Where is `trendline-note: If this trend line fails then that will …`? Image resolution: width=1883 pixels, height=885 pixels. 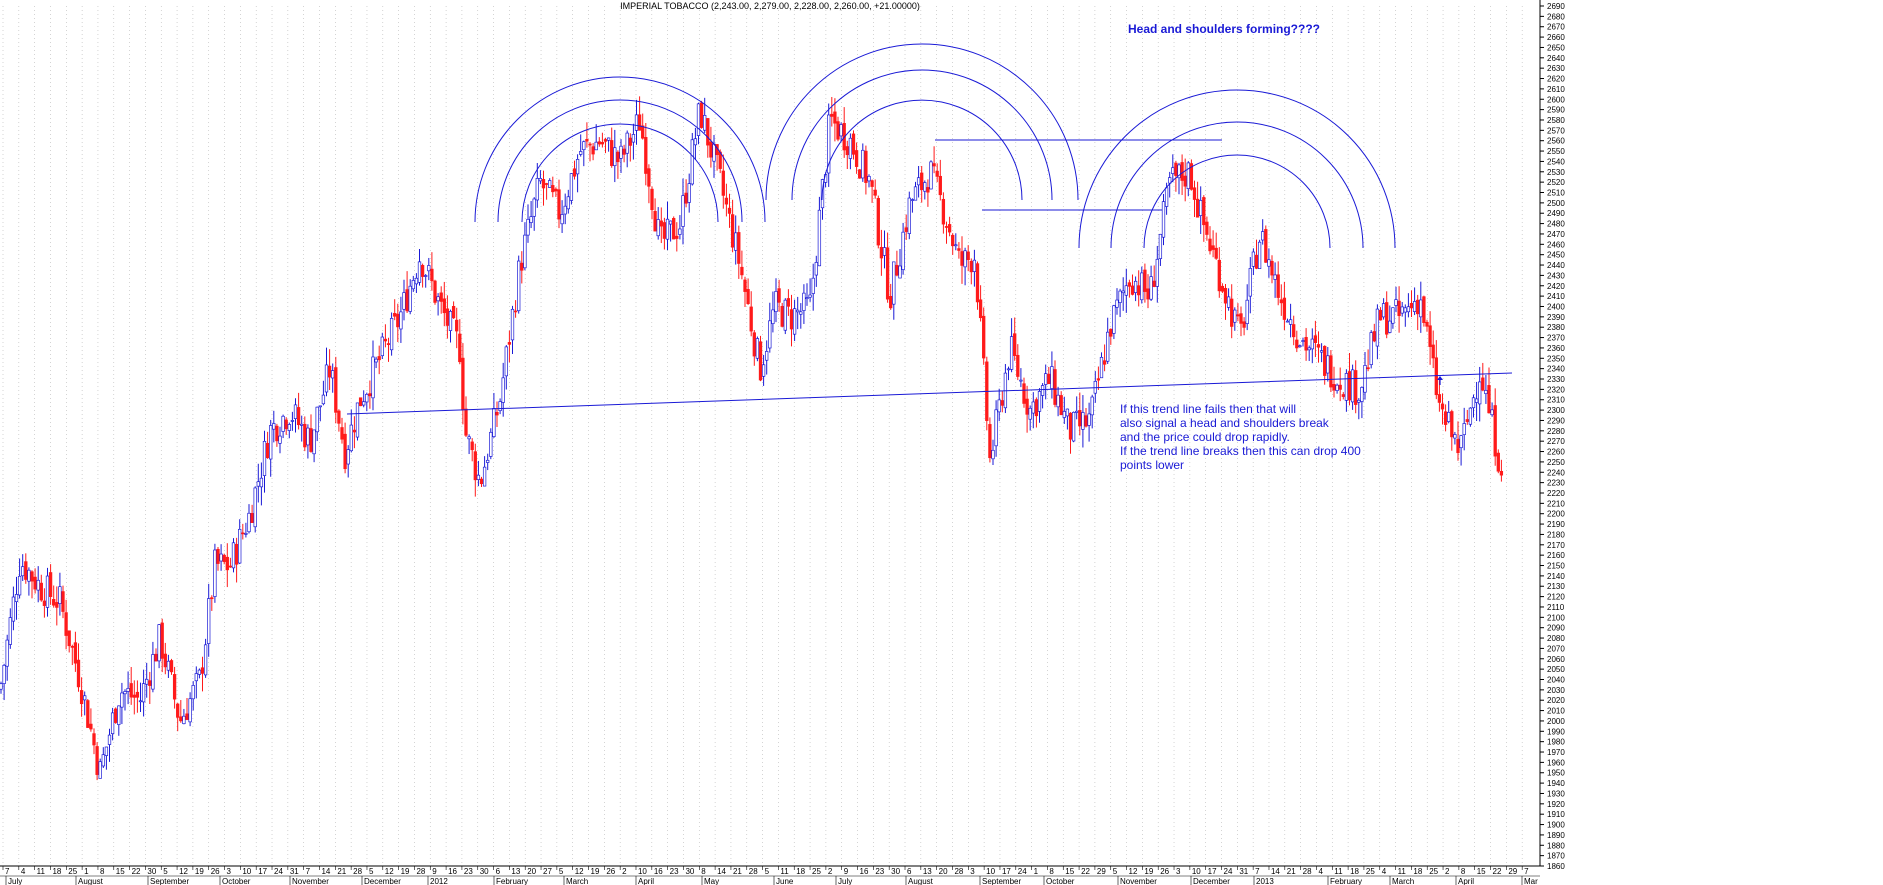 trendline-note: If this trend line fails then that will … is located at coordinates (1240, 437).